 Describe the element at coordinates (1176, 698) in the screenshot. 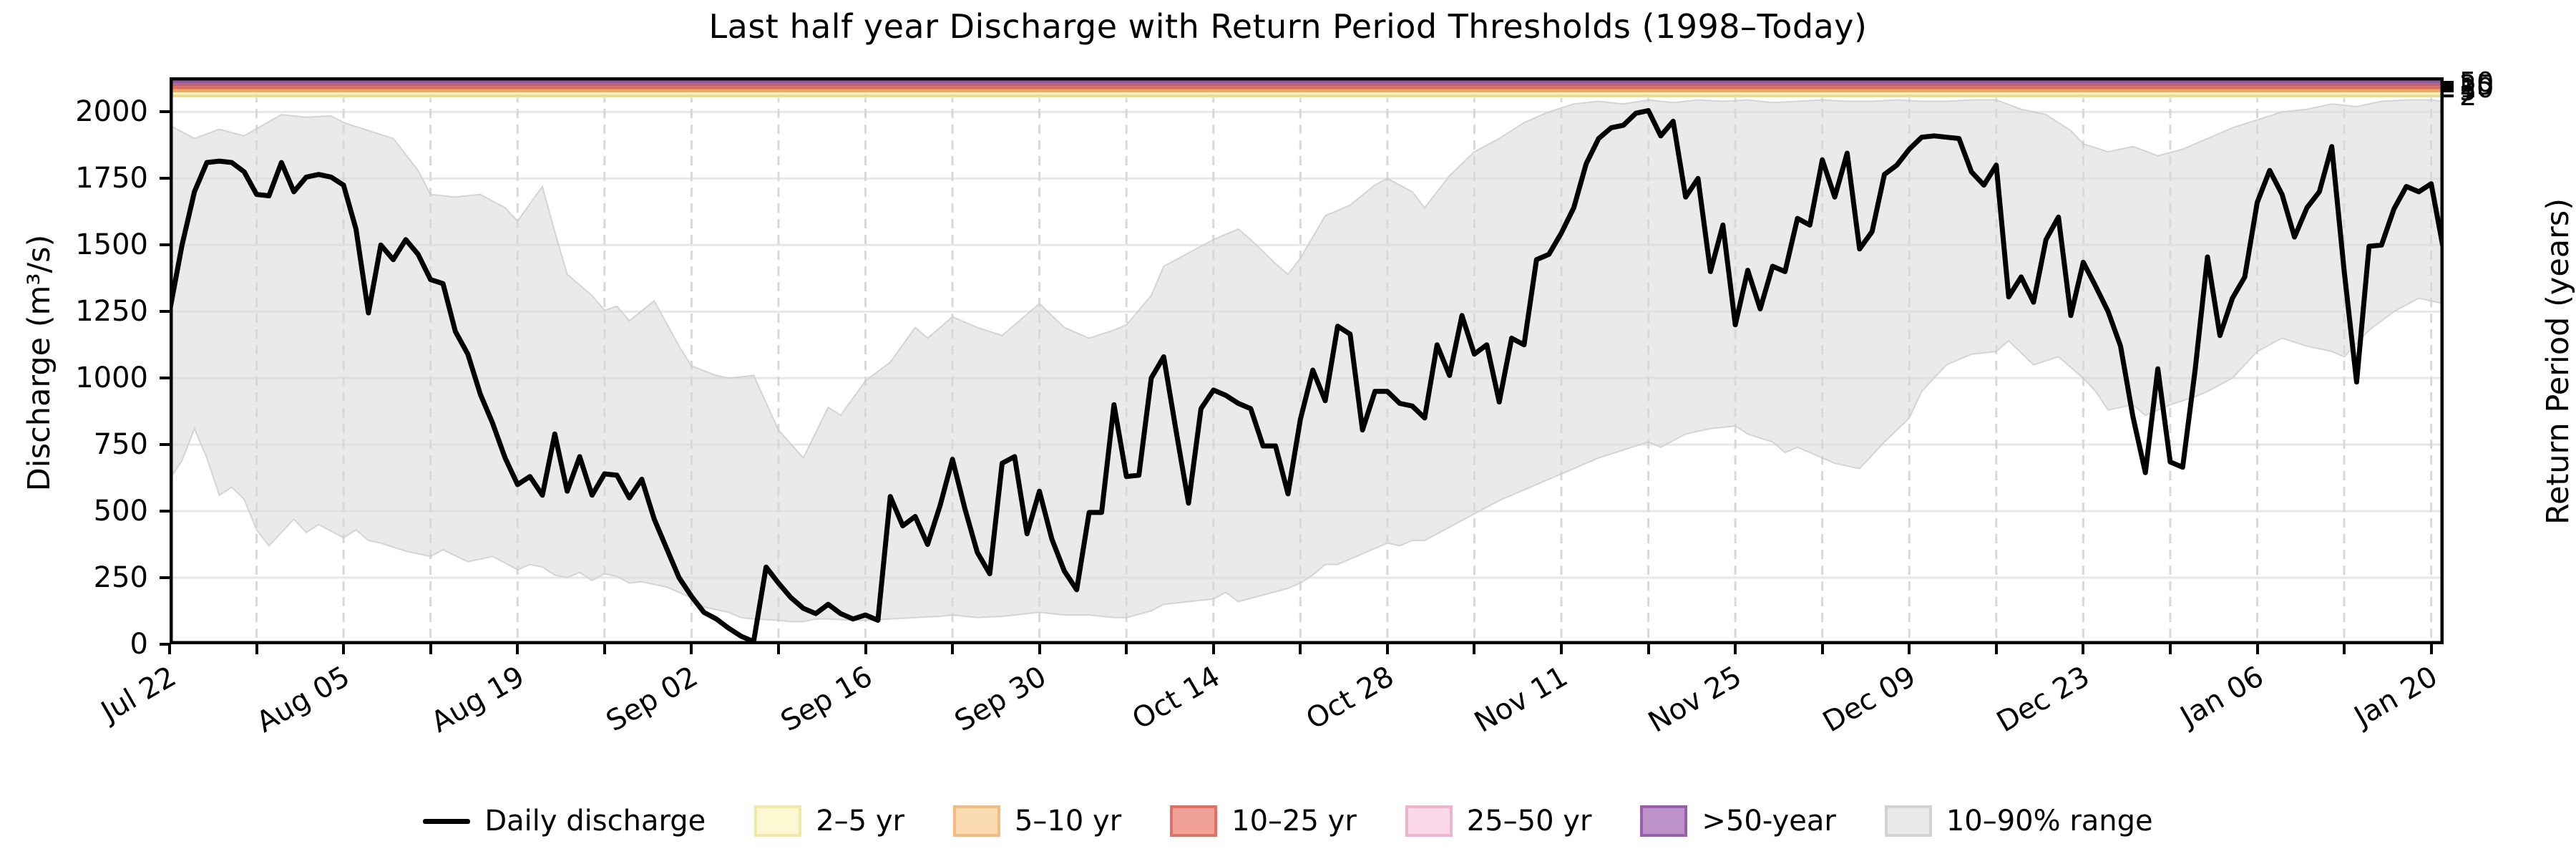

I see `x-tick-label: Oct 14` at that location.